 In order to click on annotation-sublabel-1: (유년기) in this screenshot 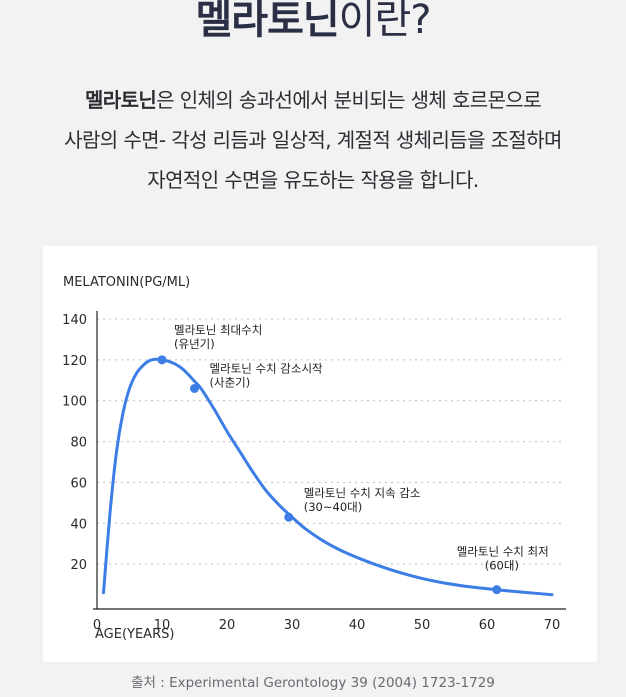, I will do `click(194, 344)`.